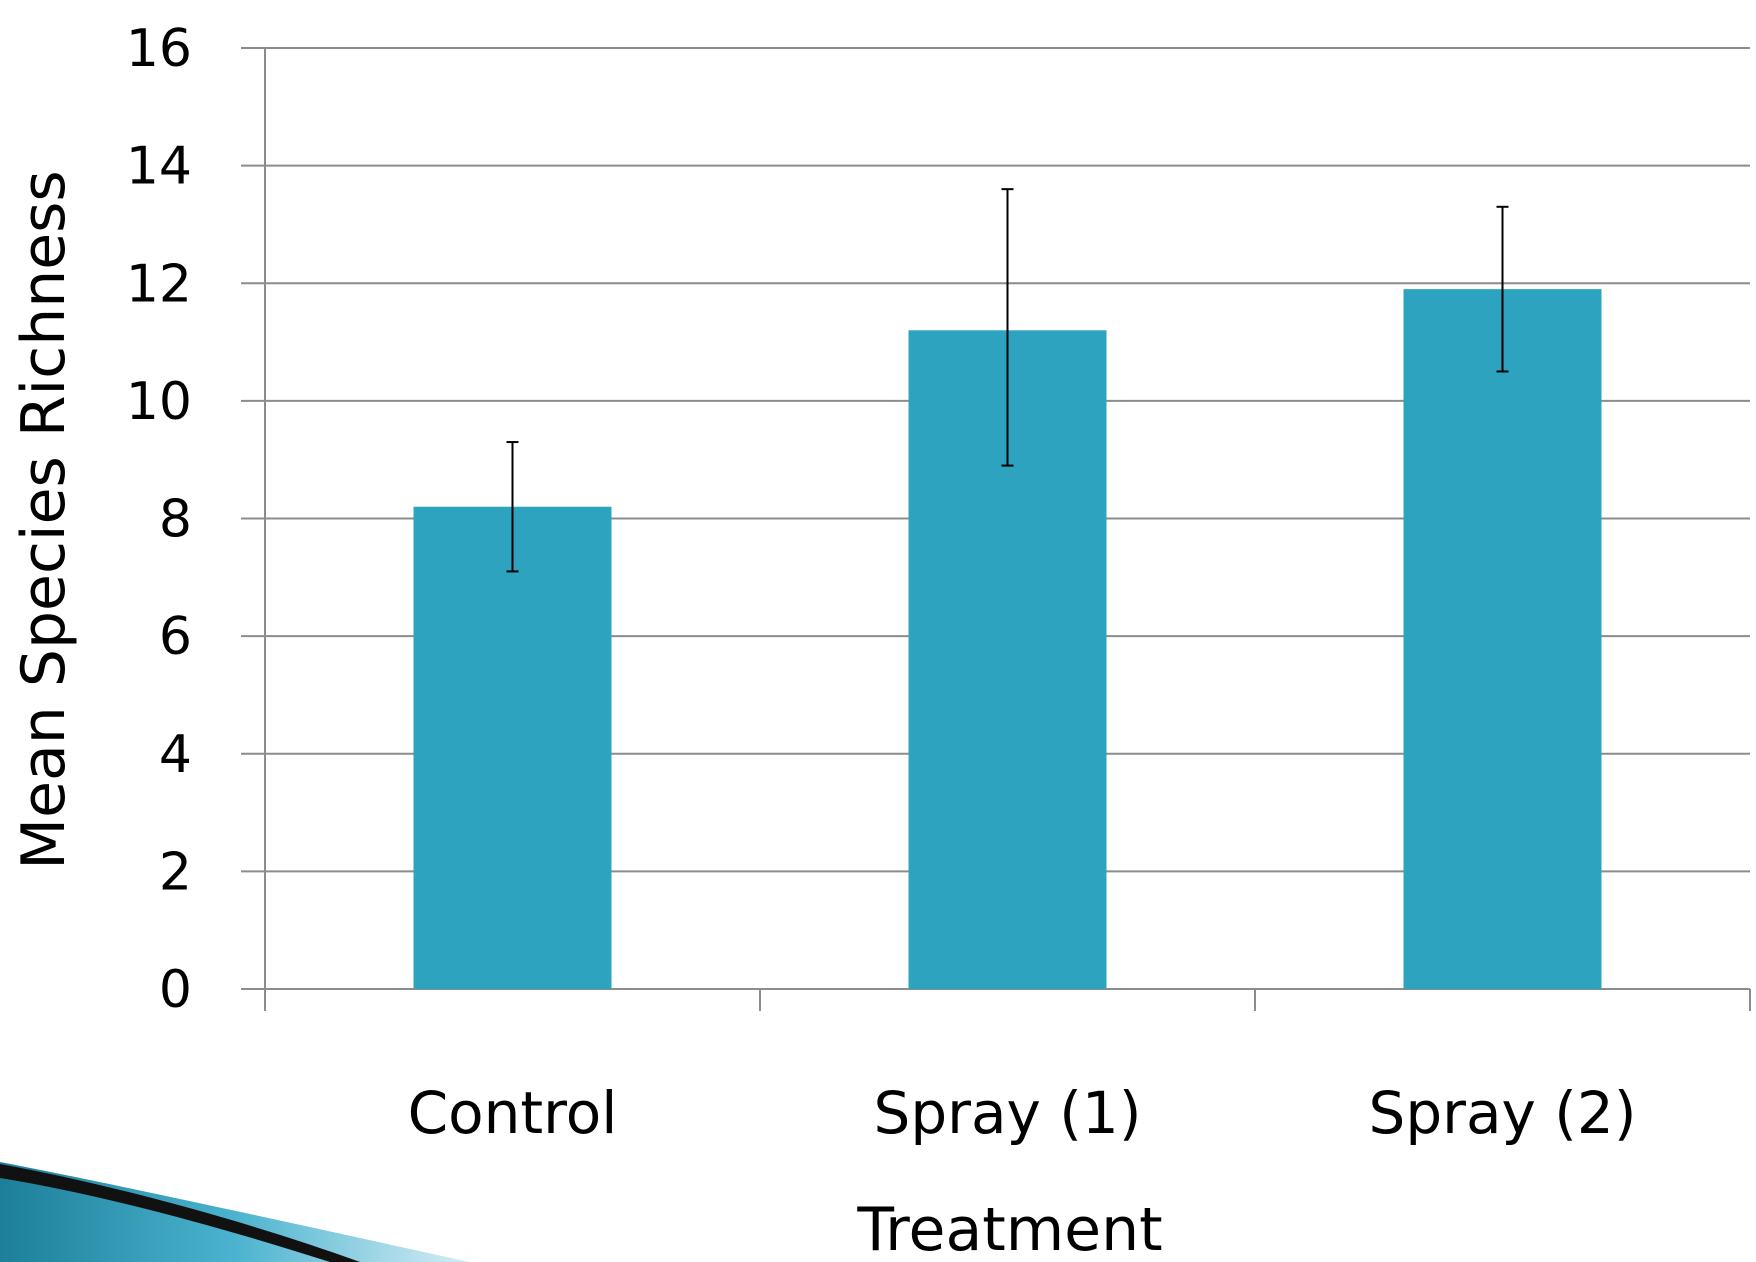 Image resolution: width=1756 pixels, height=1262 pixels. What do you see at coordinates (175, 520) in the screenshot?
I see `y-tick-label: 8` at bounding box center [175, 520].